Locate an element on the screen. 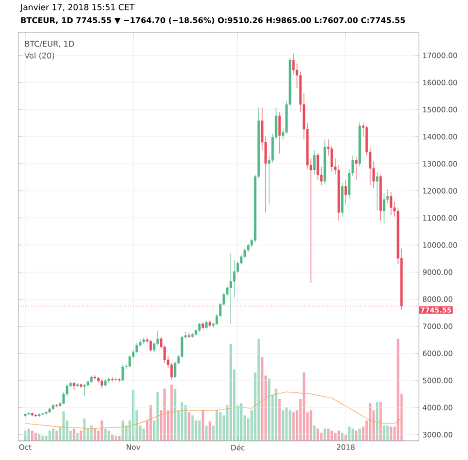 The image size is (468, 460). chart-title: Janvier 17, 2018 15:51 CET is located at coordinates (77, 8).